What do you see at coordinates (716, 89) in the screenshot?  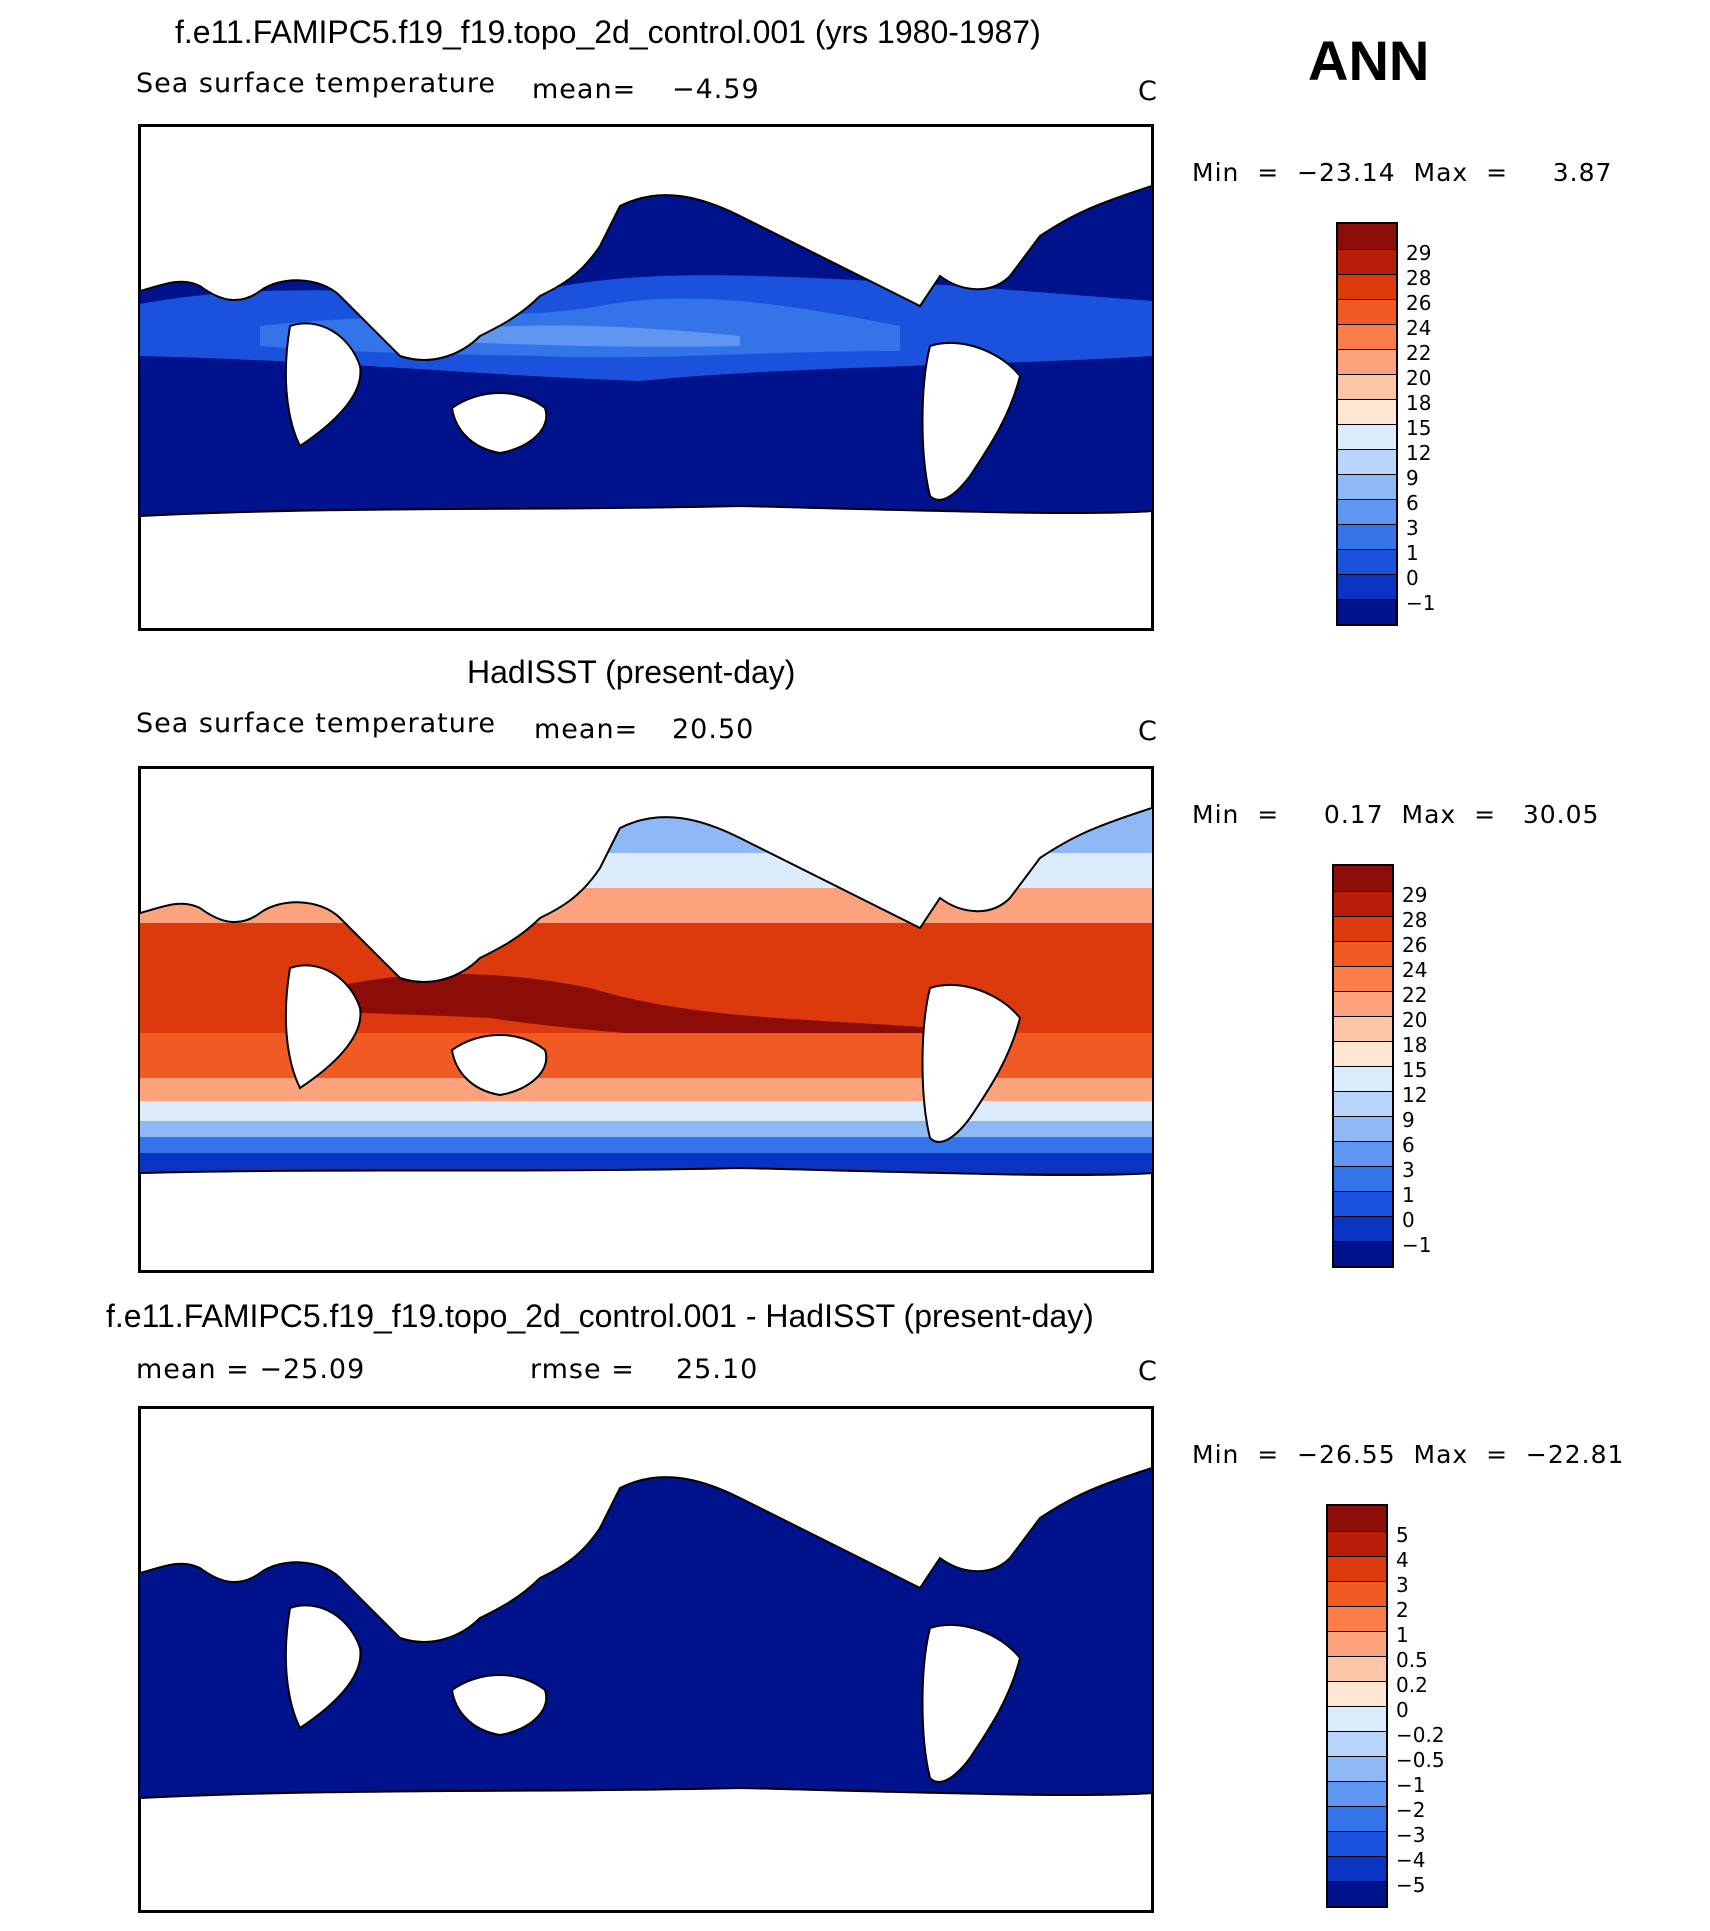 I see `panel1-mean-value: −4.59` at bounding box center [716, 89].